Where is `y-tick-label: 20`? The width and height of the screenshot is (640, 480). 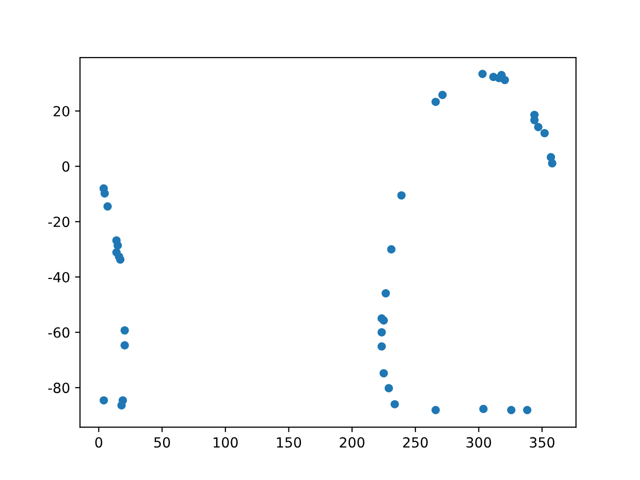 y-tick-label: 20 is located at coordinates (62, 111).